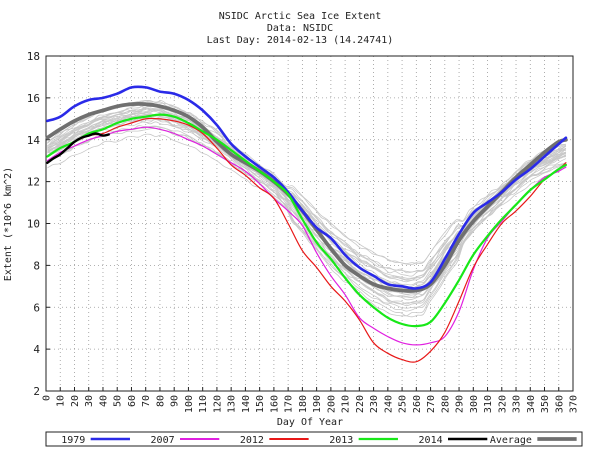 Image resolution: width=600 pixels, height=450 pixels. I want to click on x-tick-label: 120, so click(217, 404).